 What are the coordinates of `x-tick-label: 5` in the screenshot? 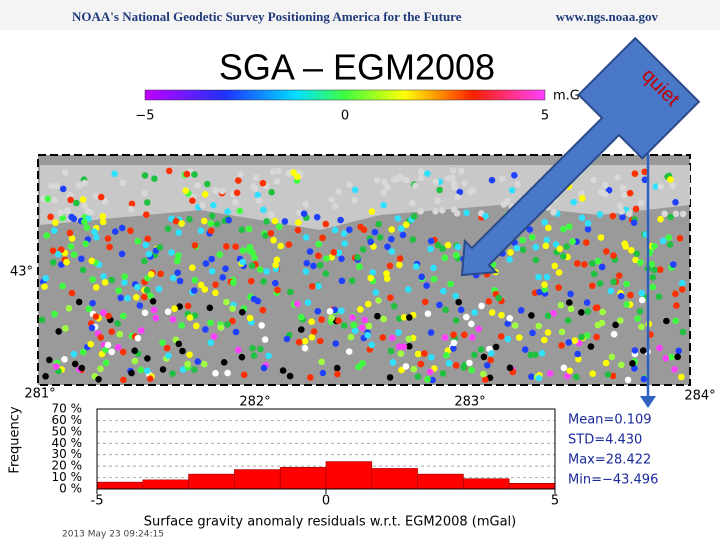 It's located at (555, 501).